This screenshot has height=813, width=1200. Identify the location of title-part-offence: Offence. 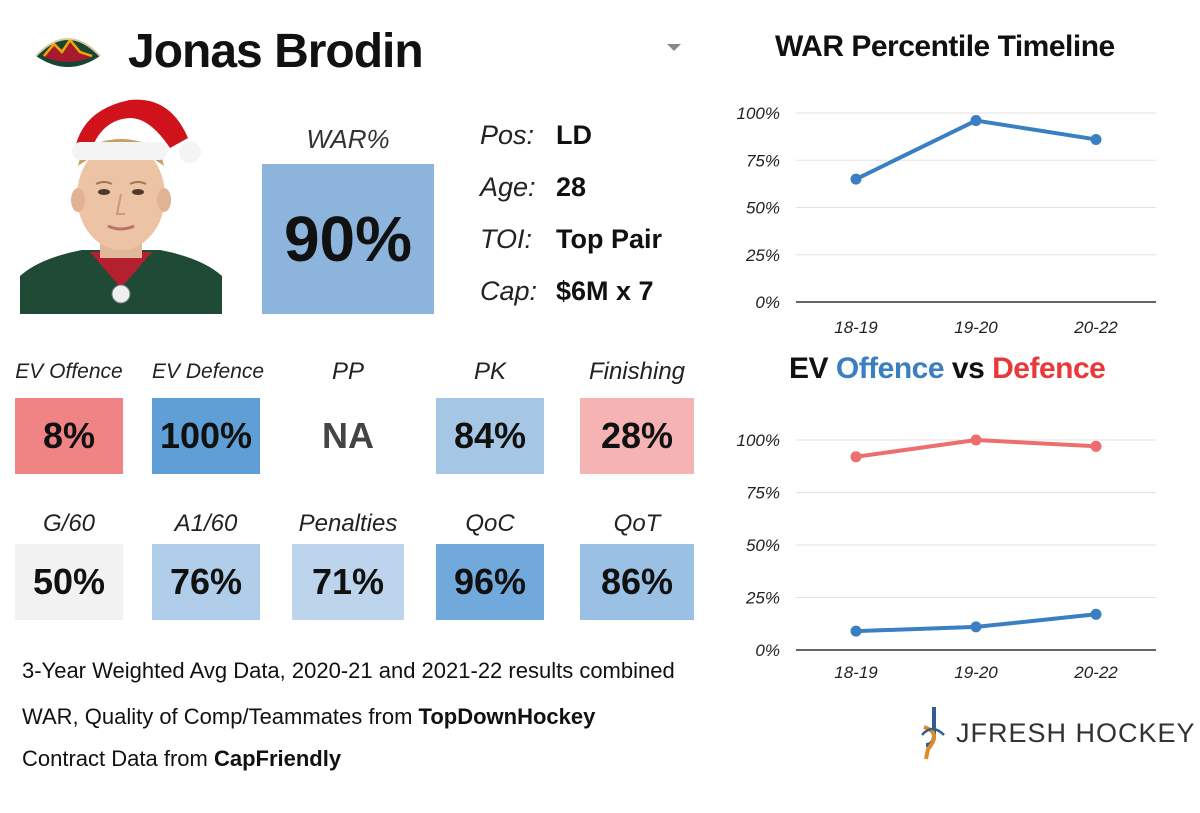
(890, 368).